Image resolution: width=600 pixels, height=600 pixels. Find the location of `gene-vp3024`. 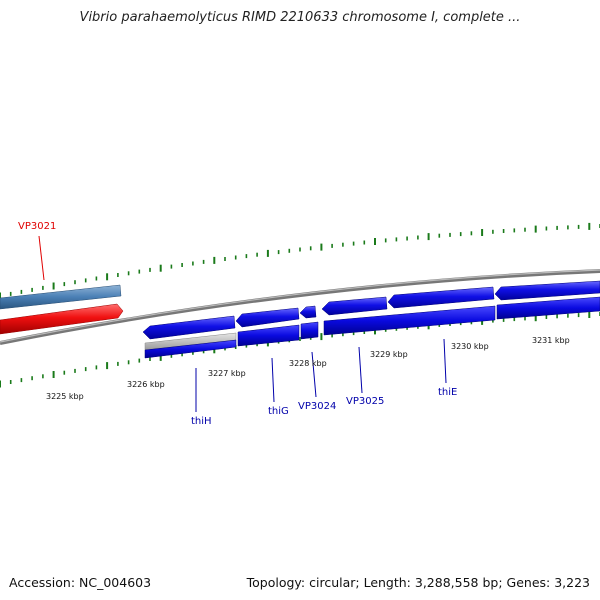

gene-vp3024 is located at coordinates (308, 312).